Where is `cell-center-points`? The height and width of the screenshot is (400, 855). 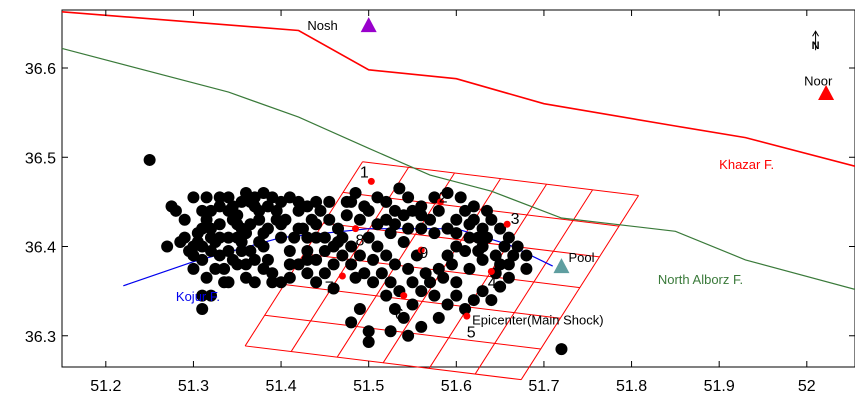 cell-center-points is located at coordinates (424, 248).